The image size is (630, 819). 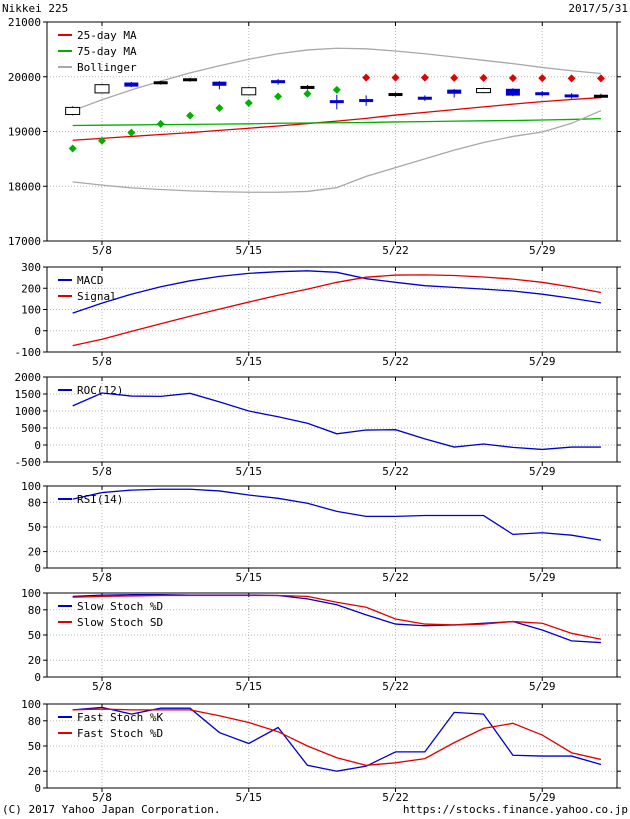 What do you see at coordinates (24, 241) in the screenshot?
I see `y-tick-label: 17000` at bounding box center [24, 241].